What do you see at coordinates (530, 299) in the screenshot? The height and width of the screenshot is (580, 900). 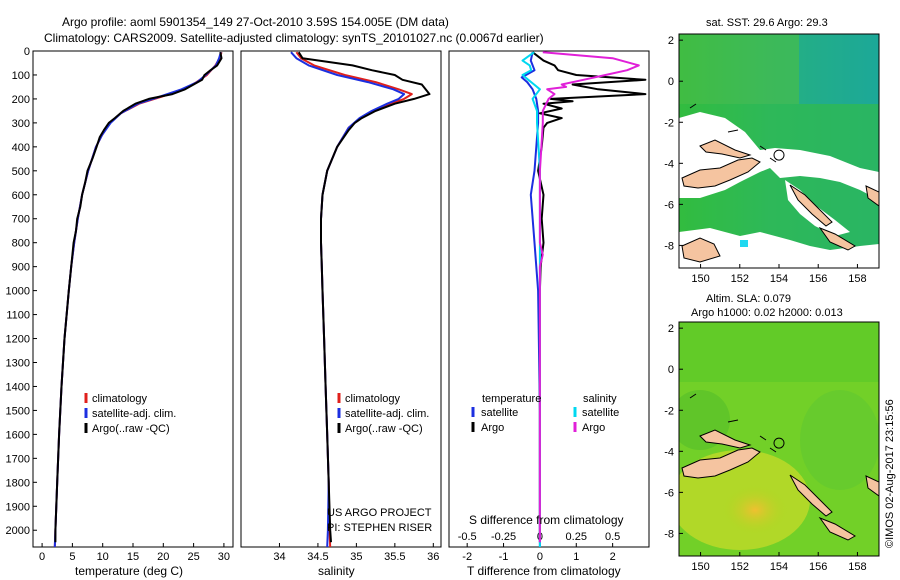 I see `series-line-temperature-satellite` at bounding box center [530, 299].